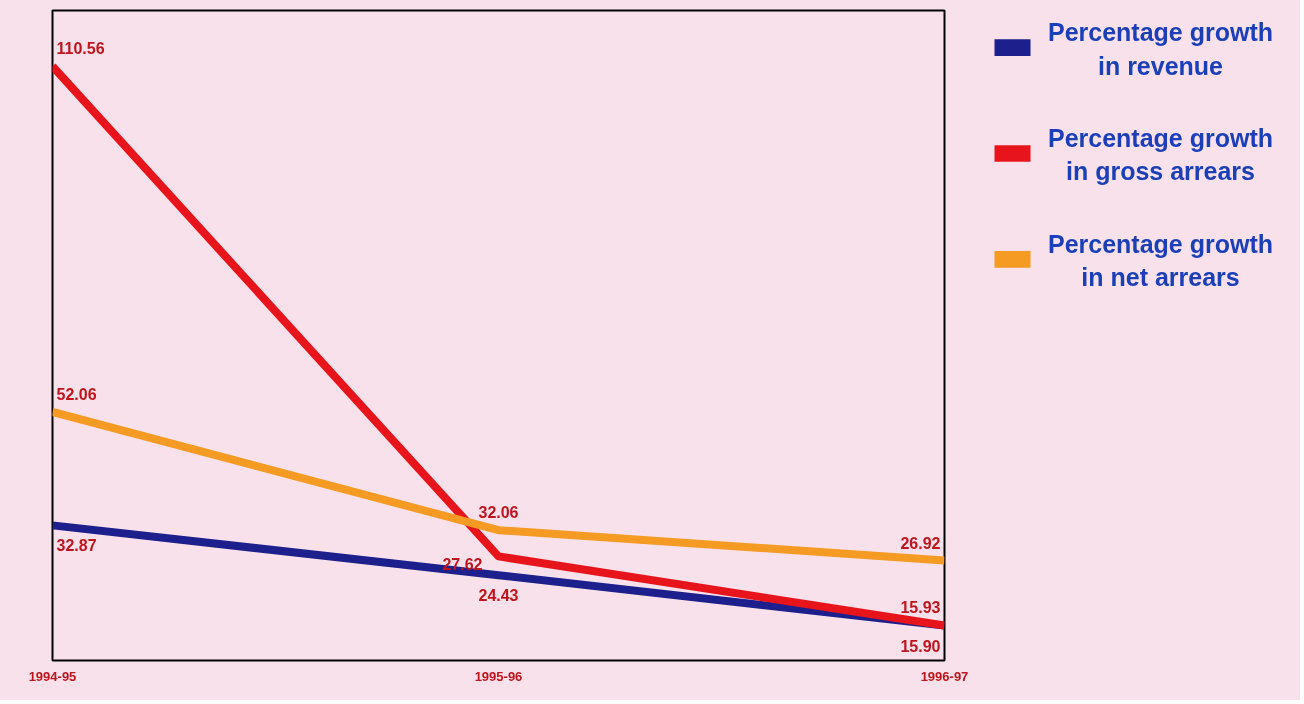 Image resolution: width=1304 pixels, height=704 pixels. Describe the element at coordinates (944, 676) in the screenshot. I see `x-tick-label: 1996-97` at that location.